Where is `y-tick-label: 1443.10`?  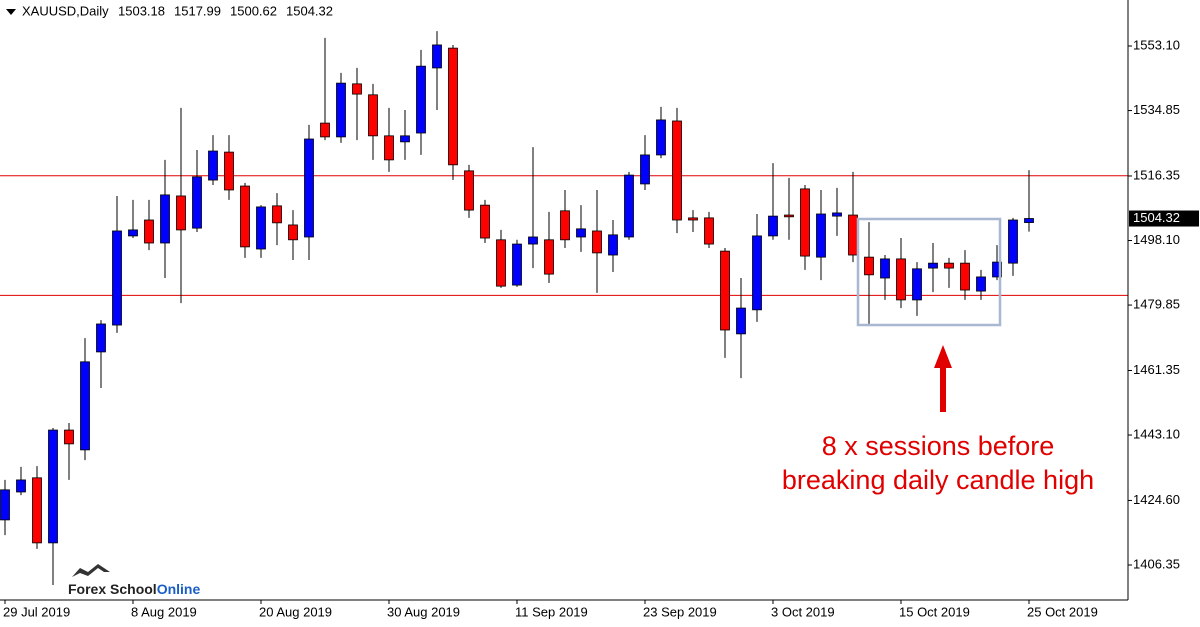
y-tick-label: 1443.10 is located at coordinates (1156, 433).